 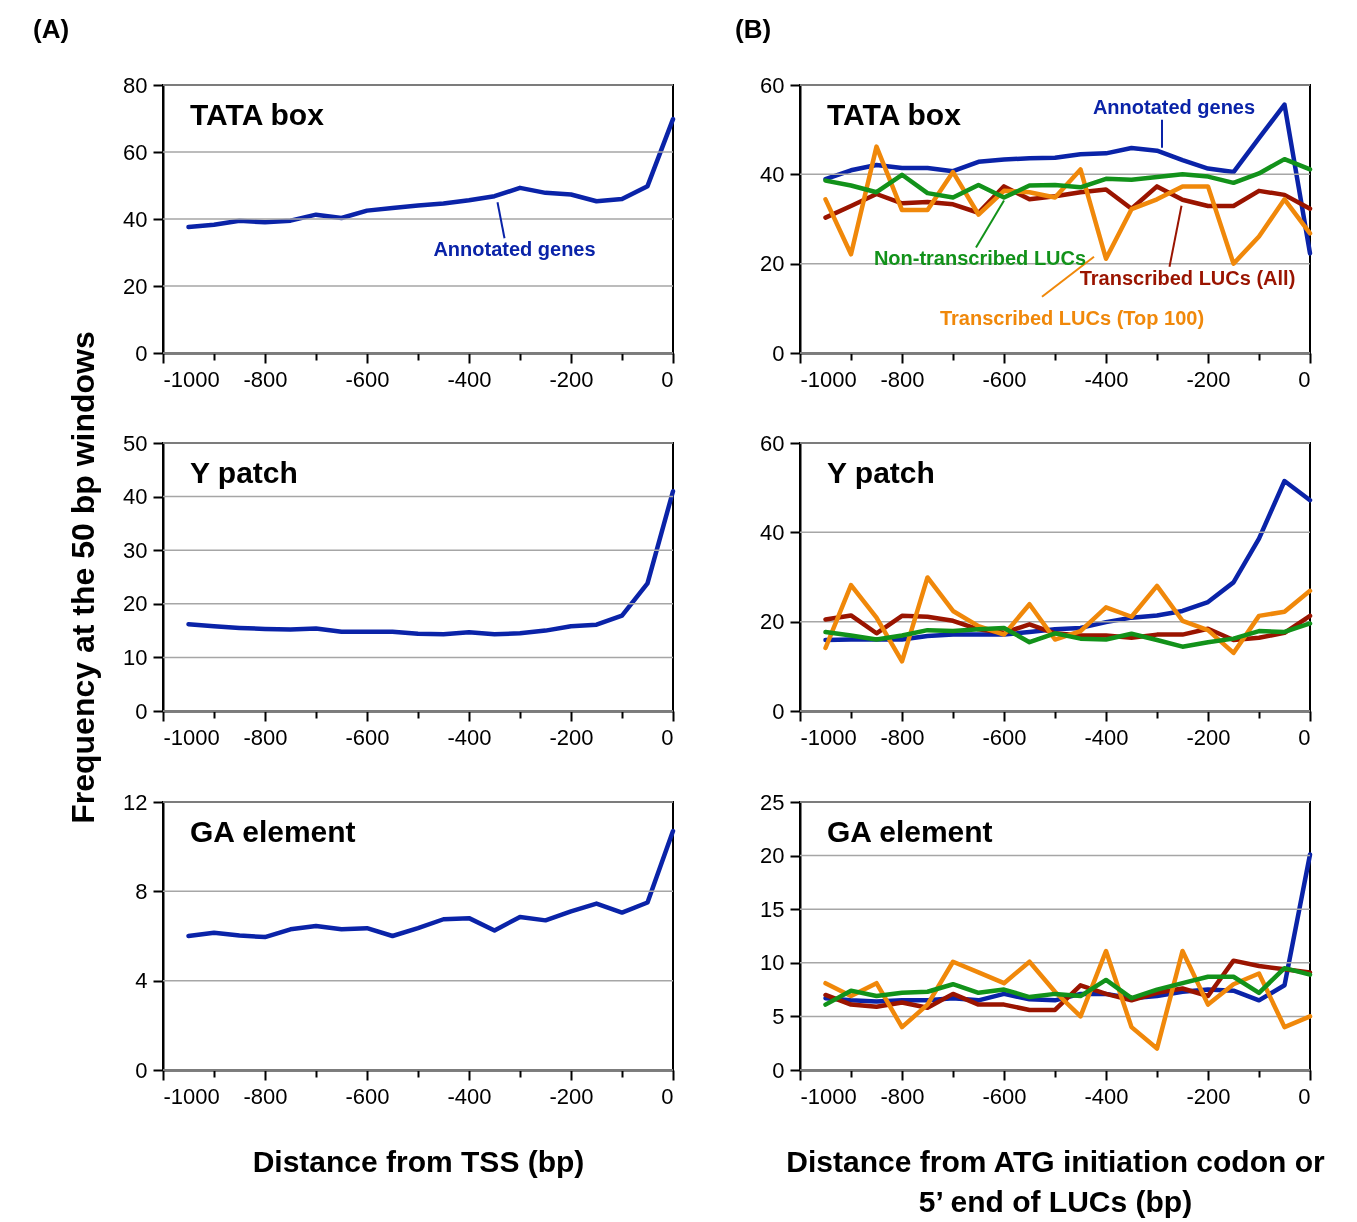 What do you see at coordinates (753, 29) in the screenshot?
I see `text: (B)` at bounding box center [753, 29].